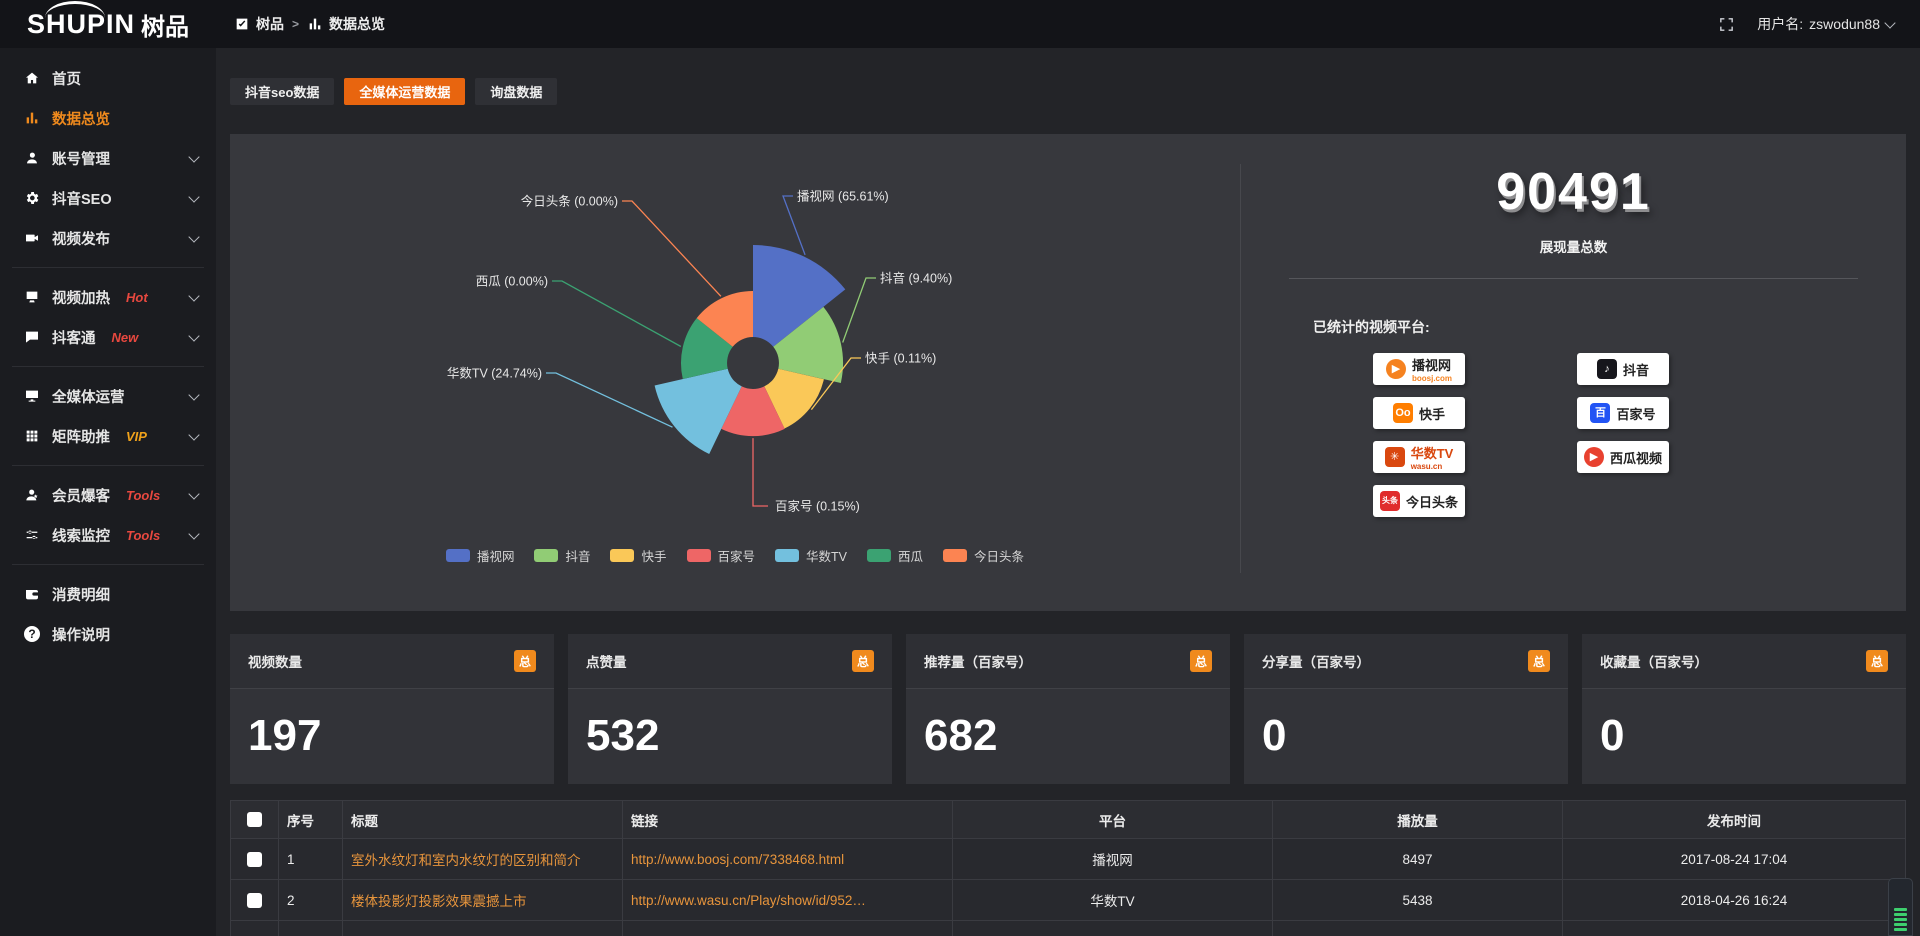 This screenshot has width=1920, height=936. Describe the element at coordinates (346, 24) in the screenshot. I see `breadcrumb-item-current: 数据总览` at that location.